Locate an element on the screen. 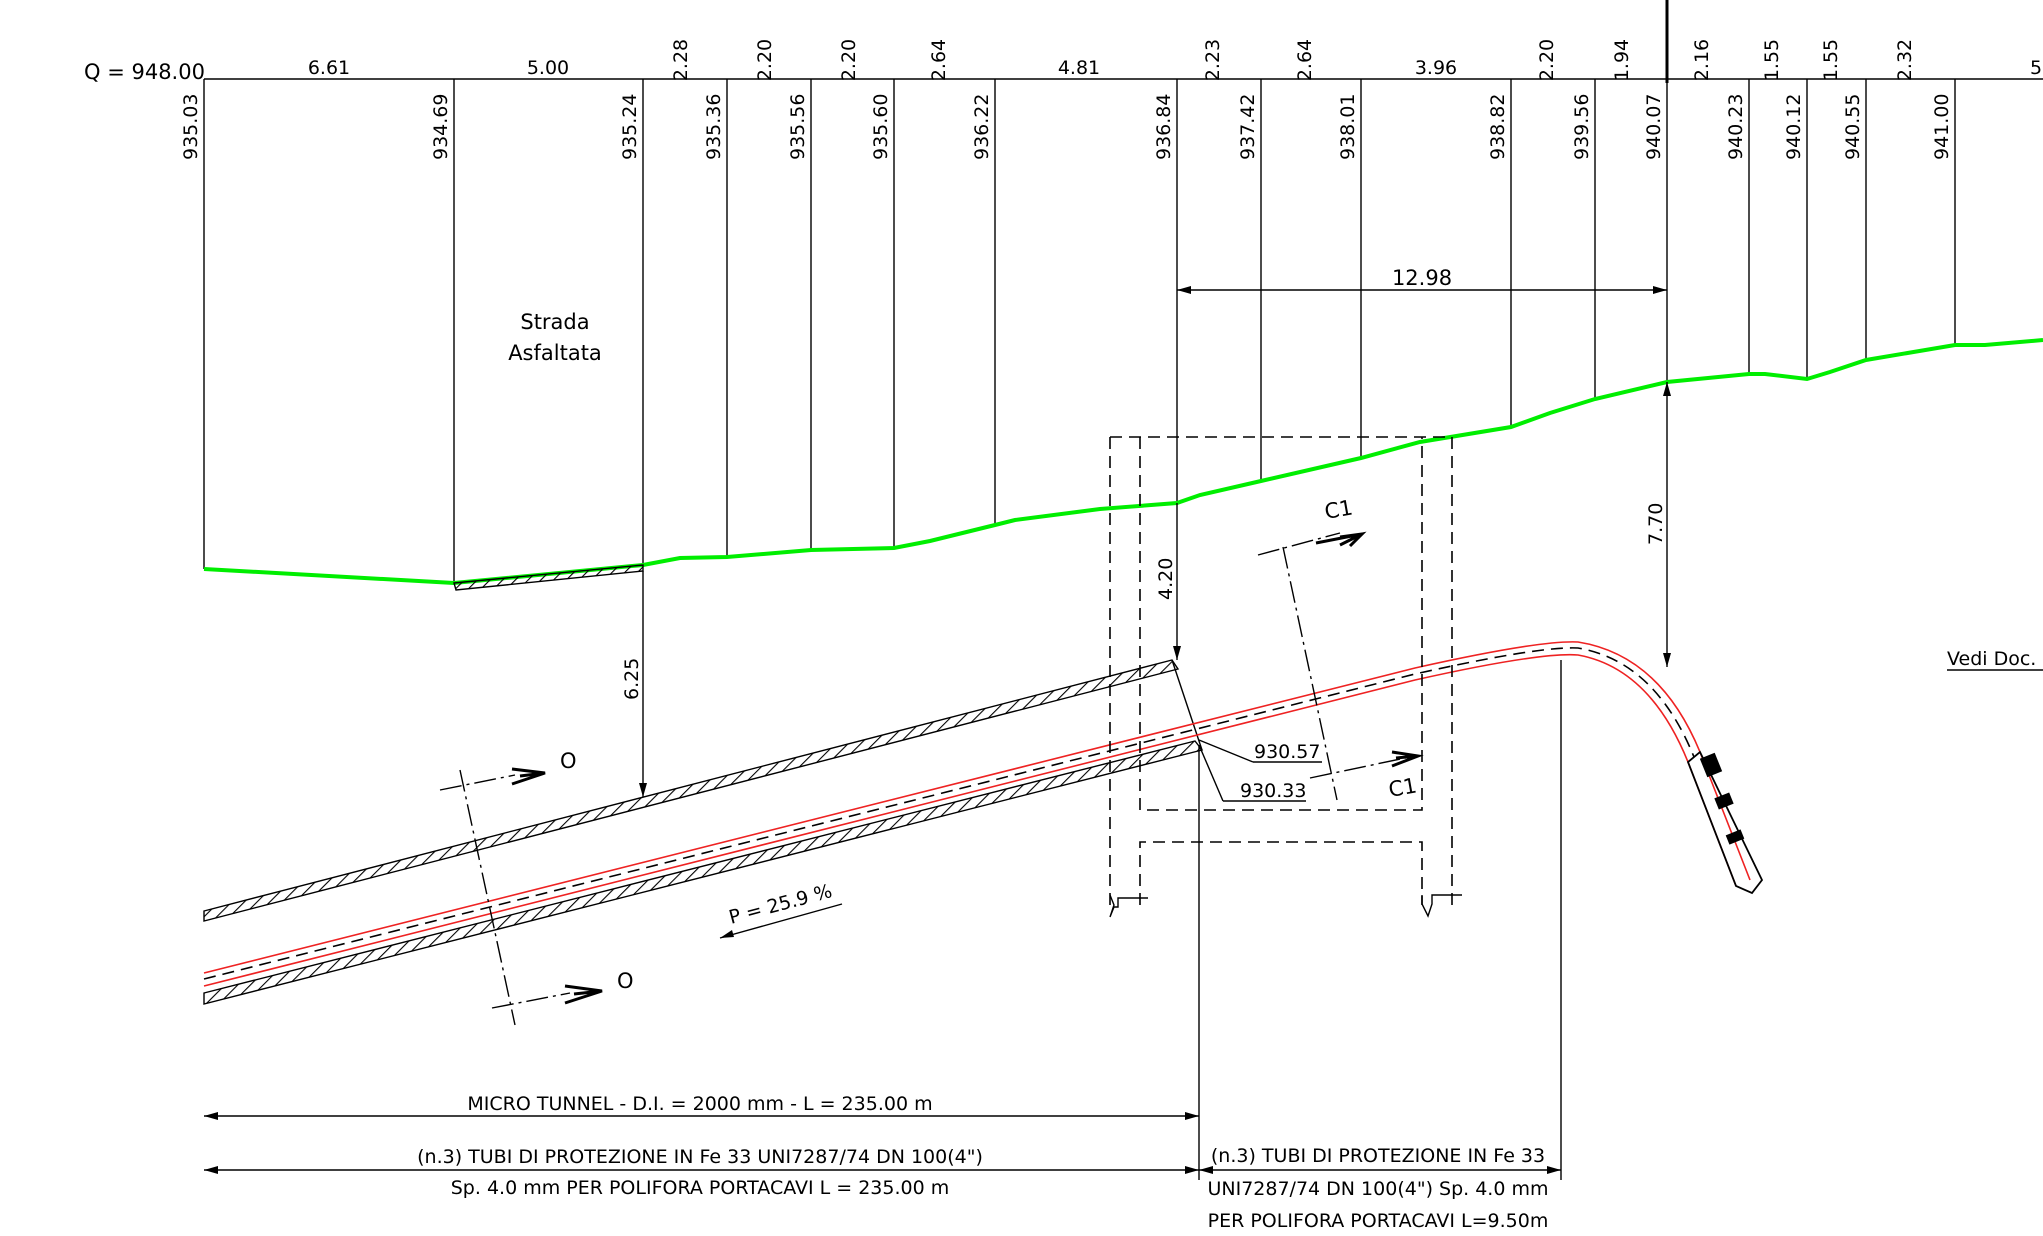  asphalt-road-hatch is located at coordinates (548, 577).